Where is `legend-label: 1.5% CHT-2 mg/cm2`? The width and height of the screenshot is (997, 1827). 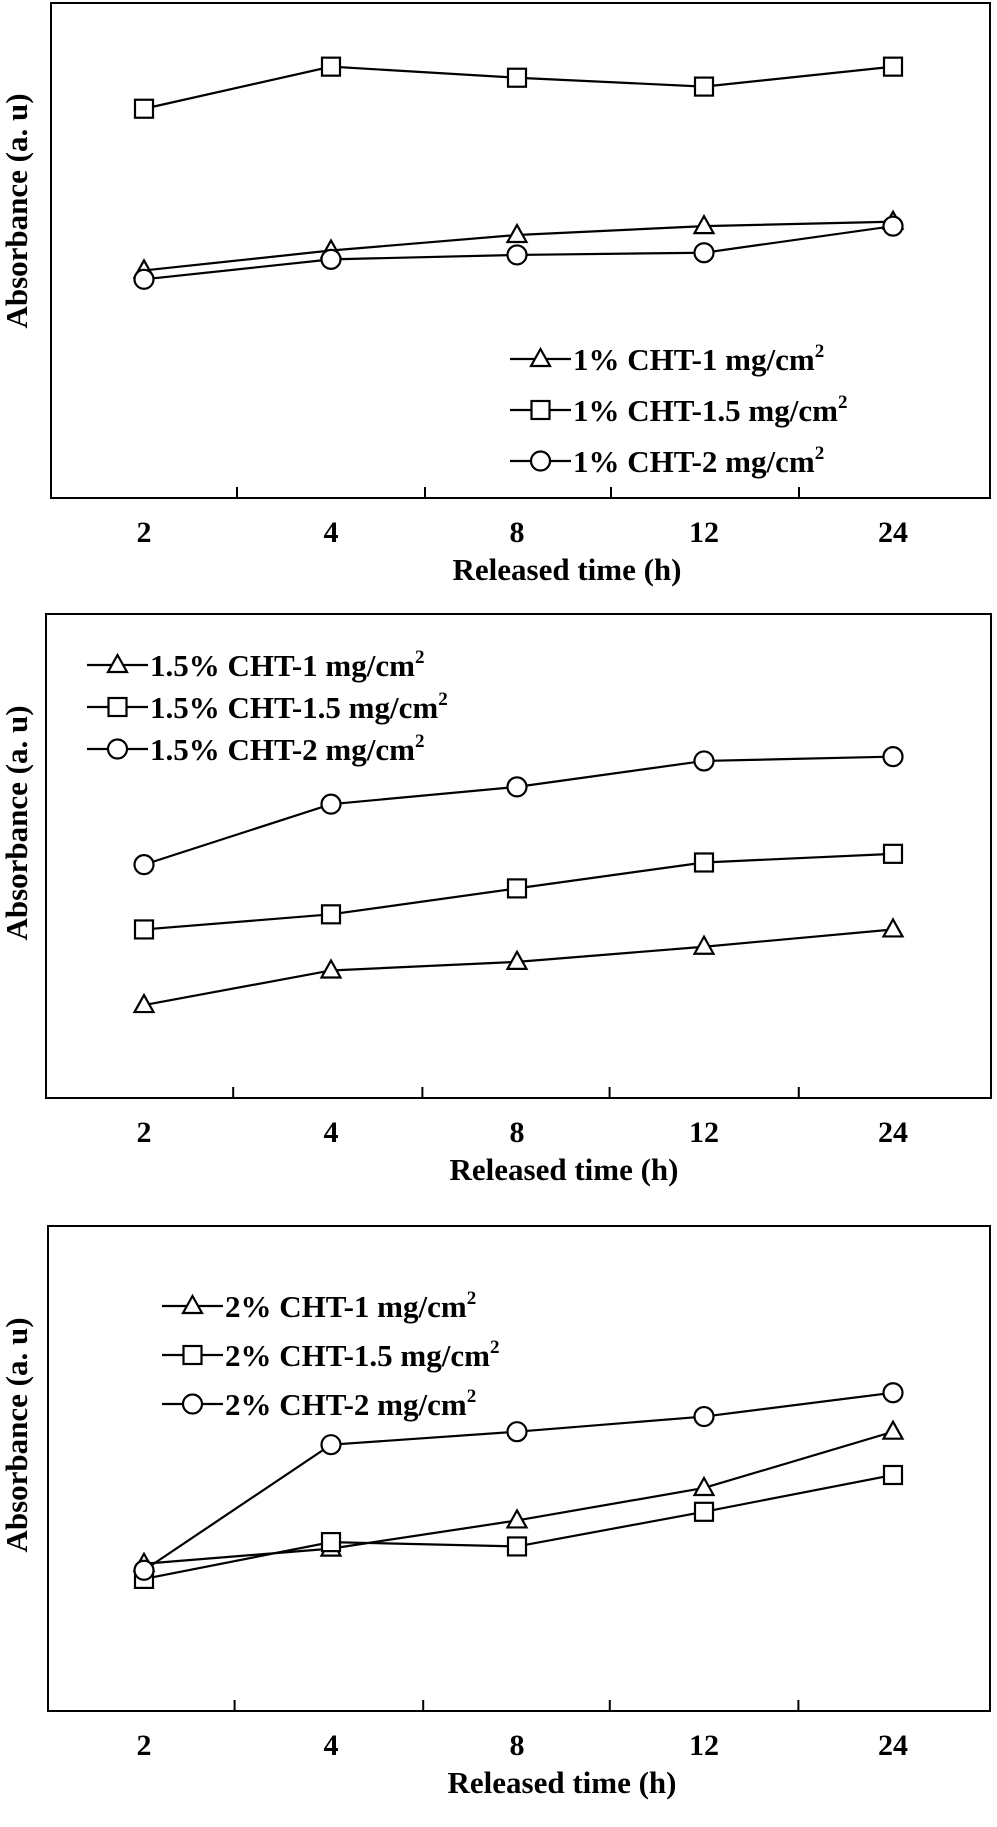 legend-label: 1.5% CHT-2 mg/cm2 is located at coordinates (287, 749).